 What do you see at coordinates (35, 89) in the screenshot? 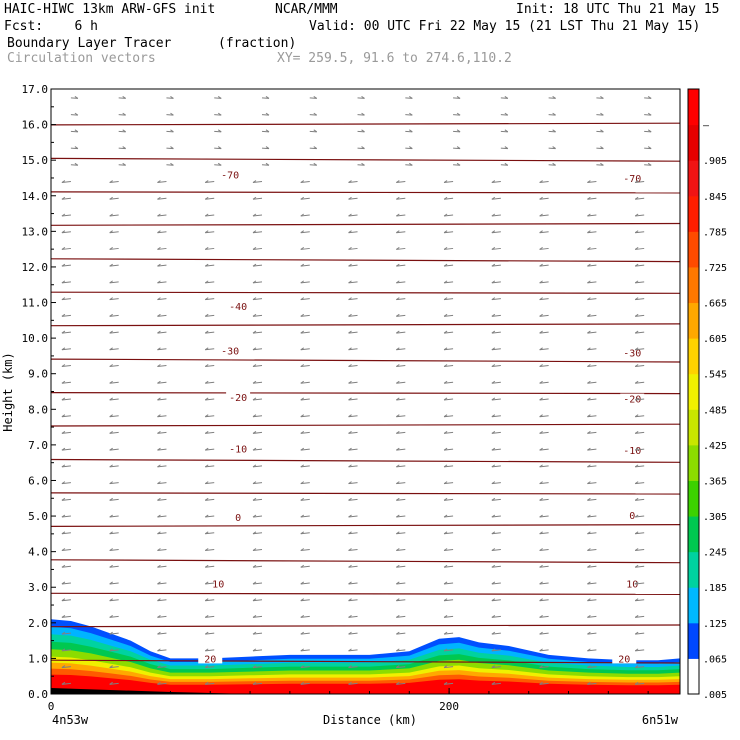
I see `y-tick-label: 17.0` at bounding box center [35, 89].